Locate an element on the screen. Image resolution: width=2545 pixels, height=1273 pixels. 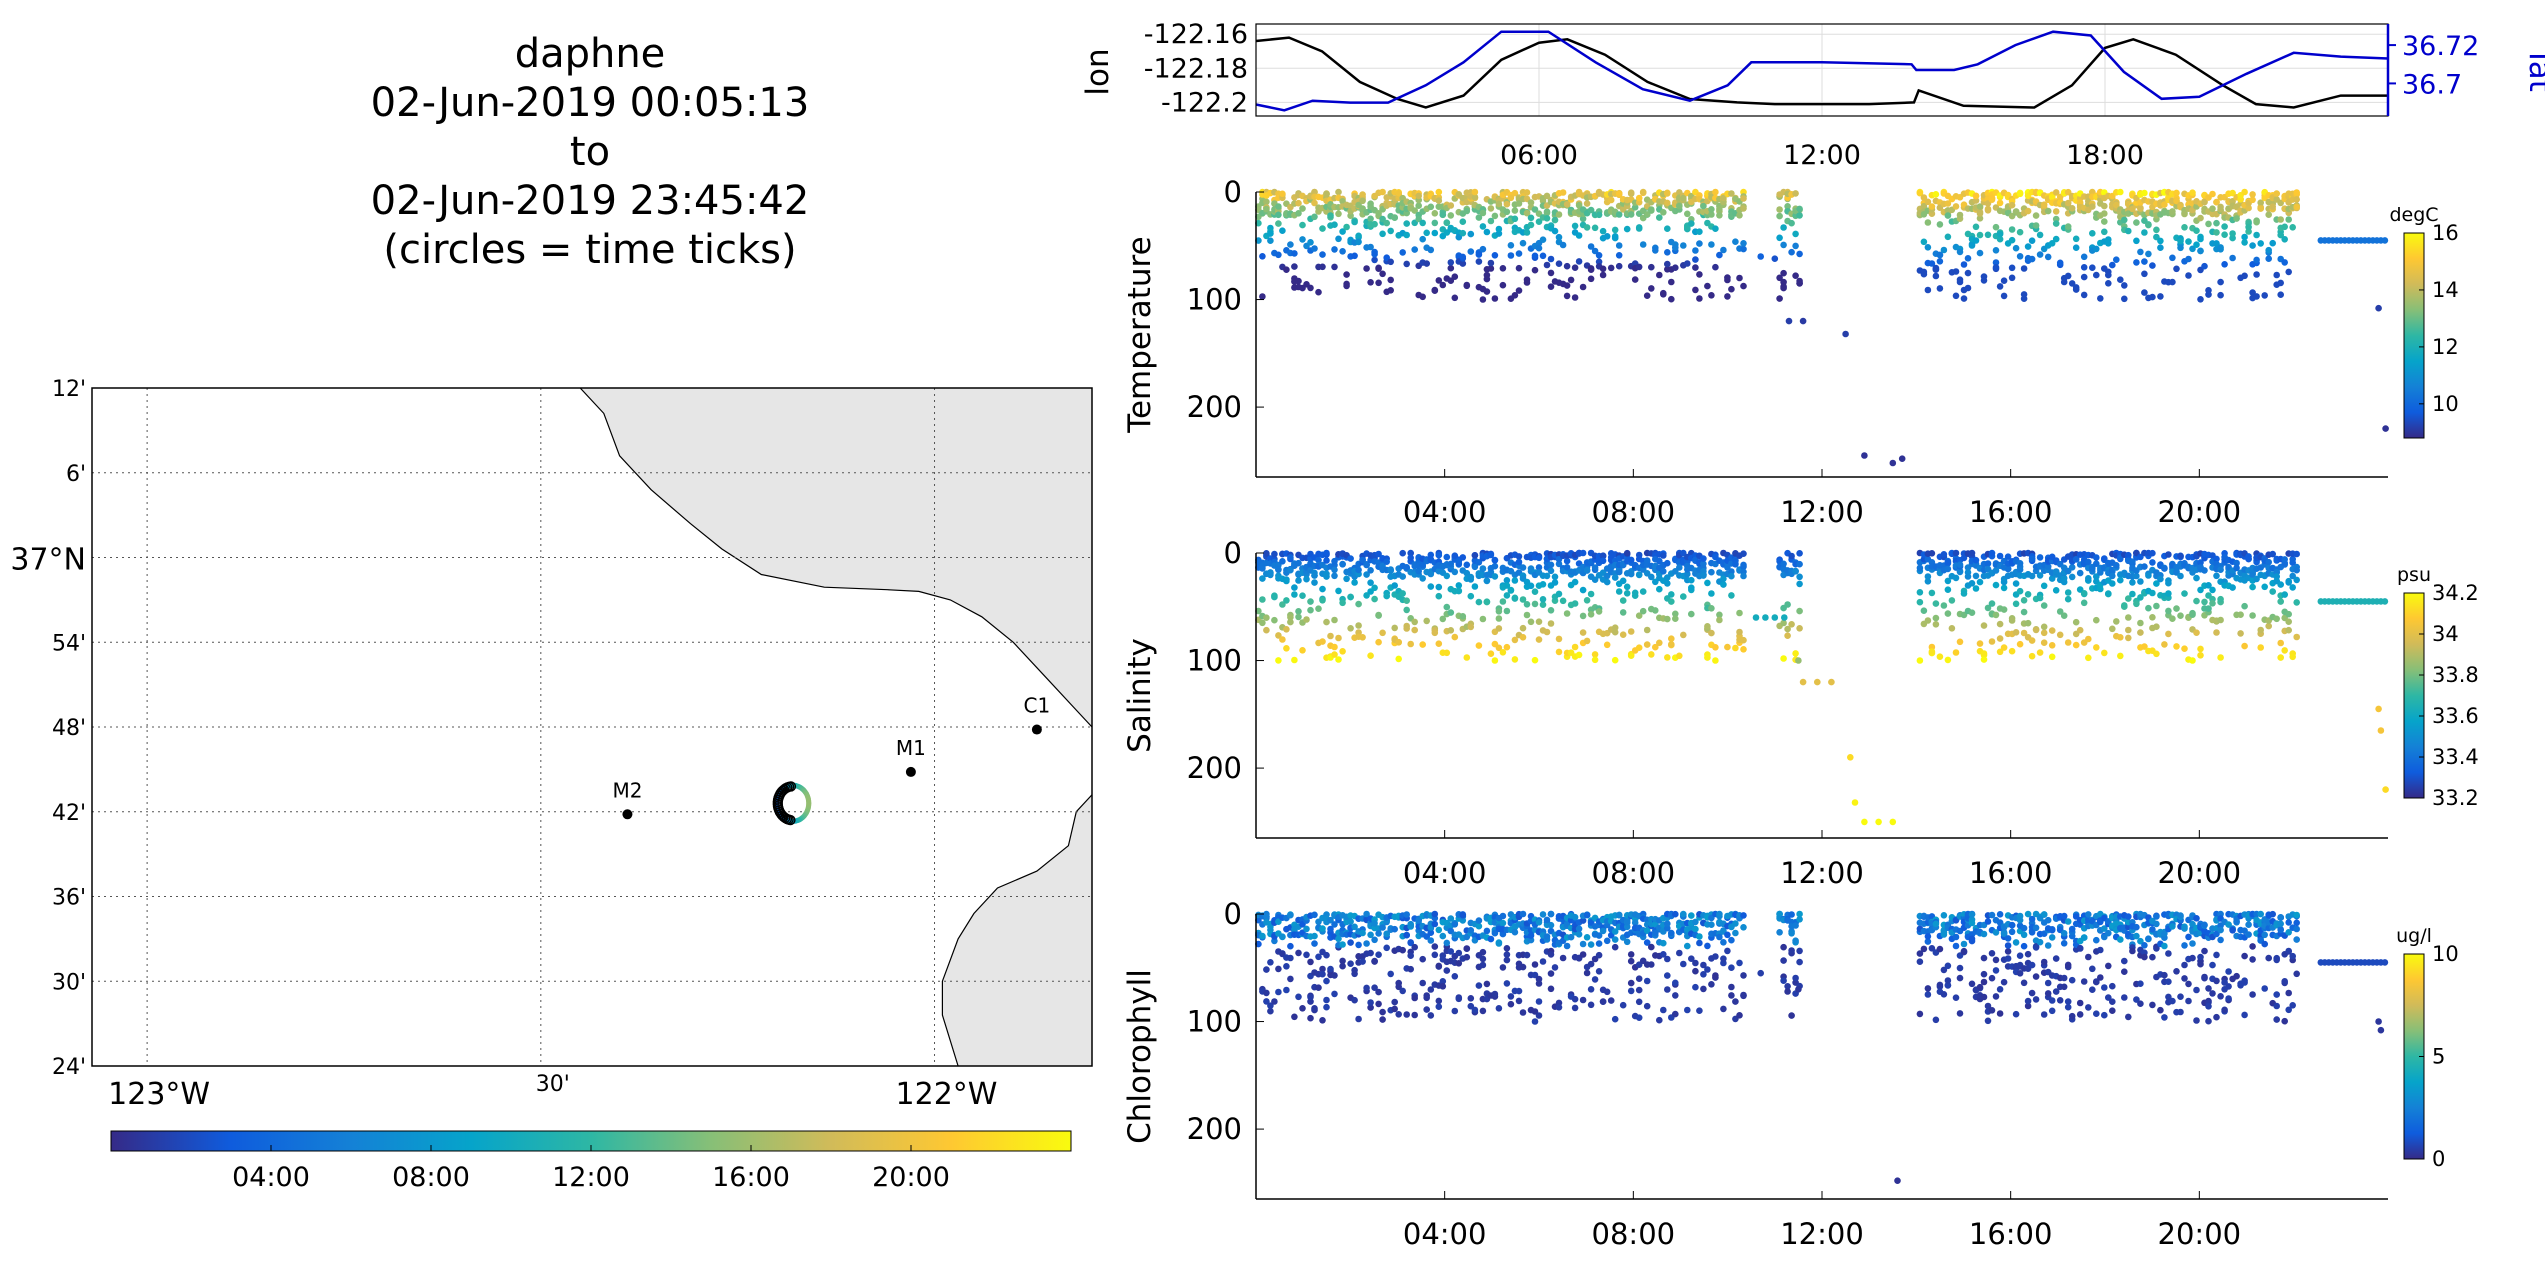
track-point is located at coordinates (809, 802).